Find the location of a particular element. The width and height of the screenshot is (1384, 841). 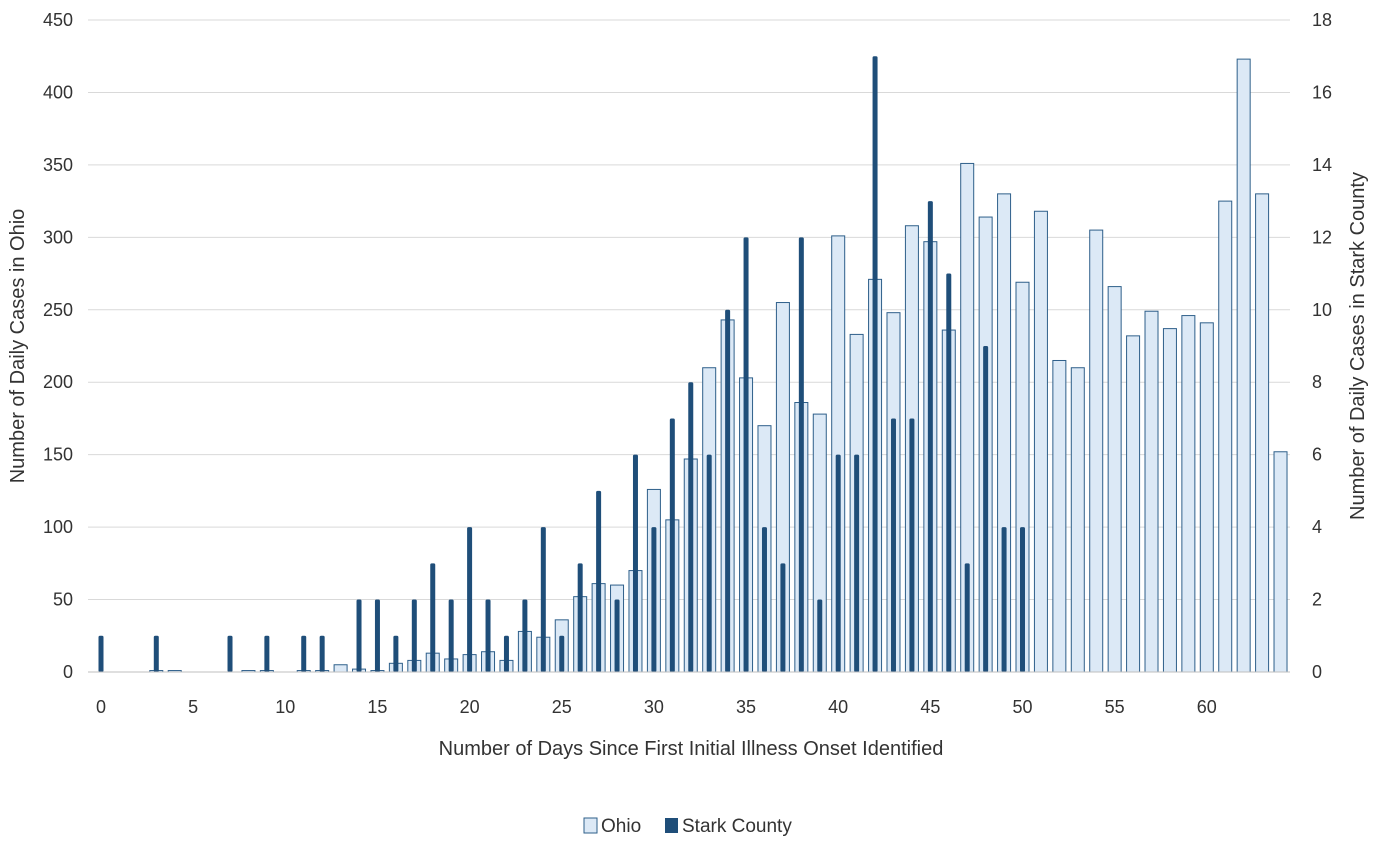

x-tick-label: 20 is located at coordinates (470, 707).